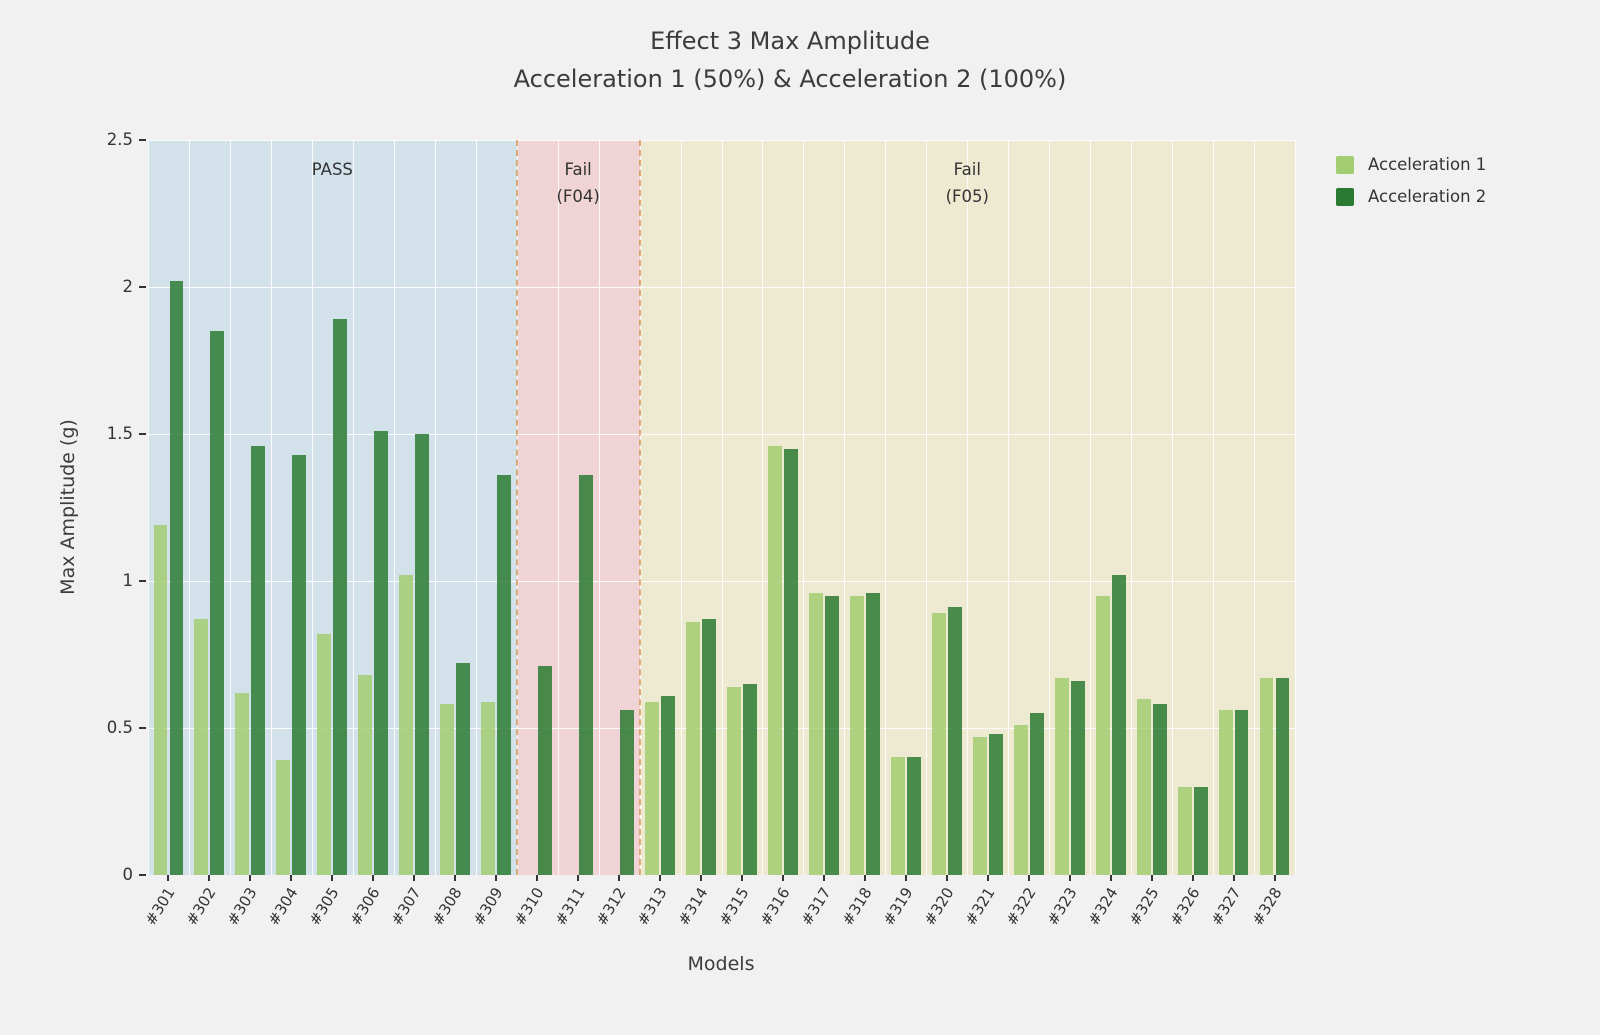 This screenshot has height=1035, width=1600. I want to click on legend-label: Acceleration 1, so click(1427, 164).